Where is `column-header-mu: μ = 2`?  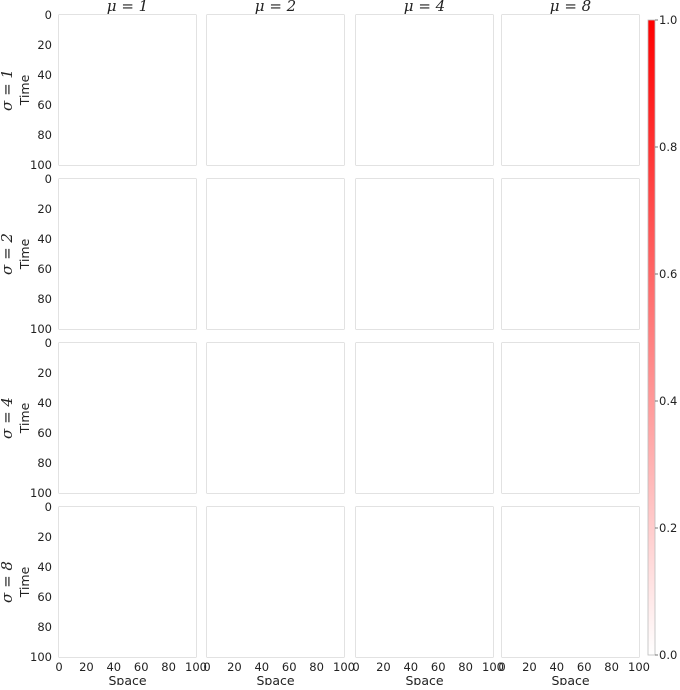 column-header-mu: μ = 2 is located at coordinates (275, 7).